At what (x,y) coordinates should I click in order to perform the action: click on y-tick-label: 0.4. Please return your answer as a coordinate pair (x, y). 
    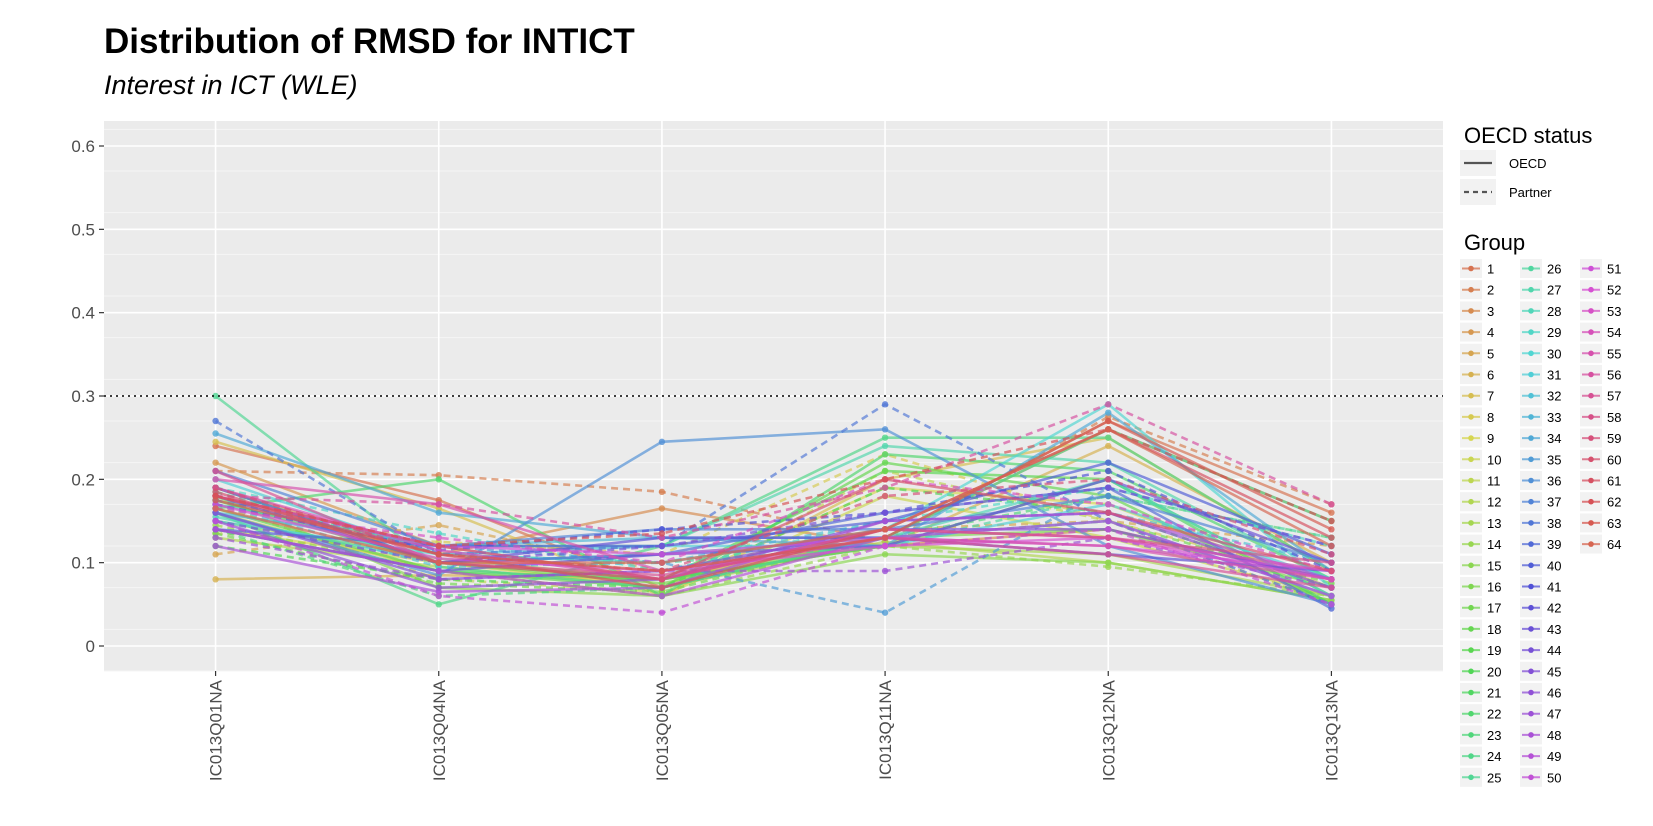
    Looking at the image, I should click on (83, 313).